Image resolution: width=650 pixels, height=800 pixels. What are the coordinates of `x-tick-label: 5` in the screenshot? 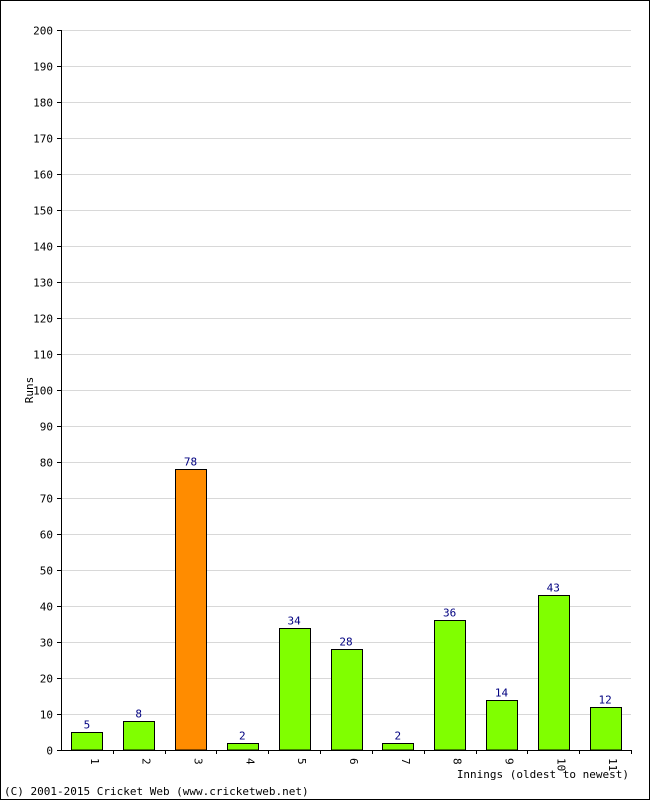 It's located at (301, 761).